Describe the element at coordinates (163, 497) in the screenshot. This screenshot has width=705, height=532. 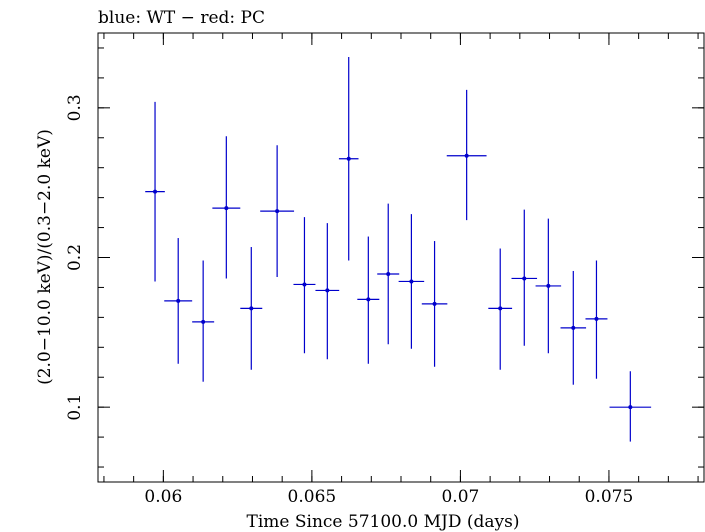
I see `x-tick-label: 0.06` at that location.